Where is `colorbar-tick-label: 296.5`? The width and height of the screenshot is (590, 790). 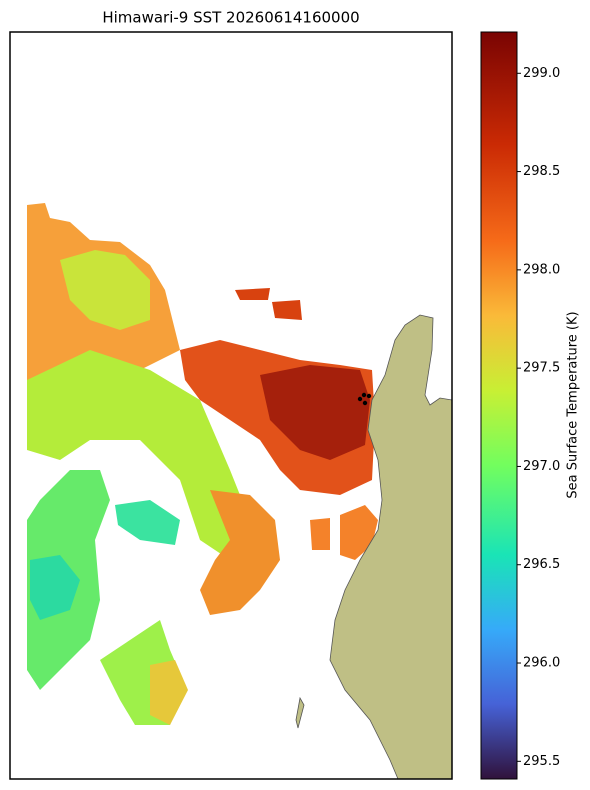 colorbar-tick-label: 296.5 is located at coordinates (541, 564).